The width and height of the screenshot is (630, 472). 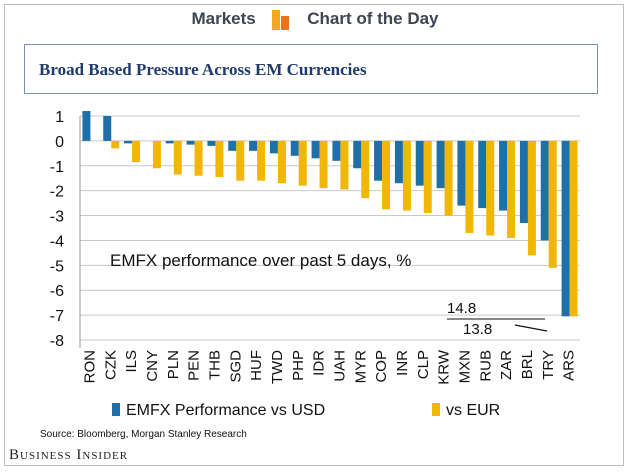 I want to click on header-markets: Markets, so click(x=223, y=18).